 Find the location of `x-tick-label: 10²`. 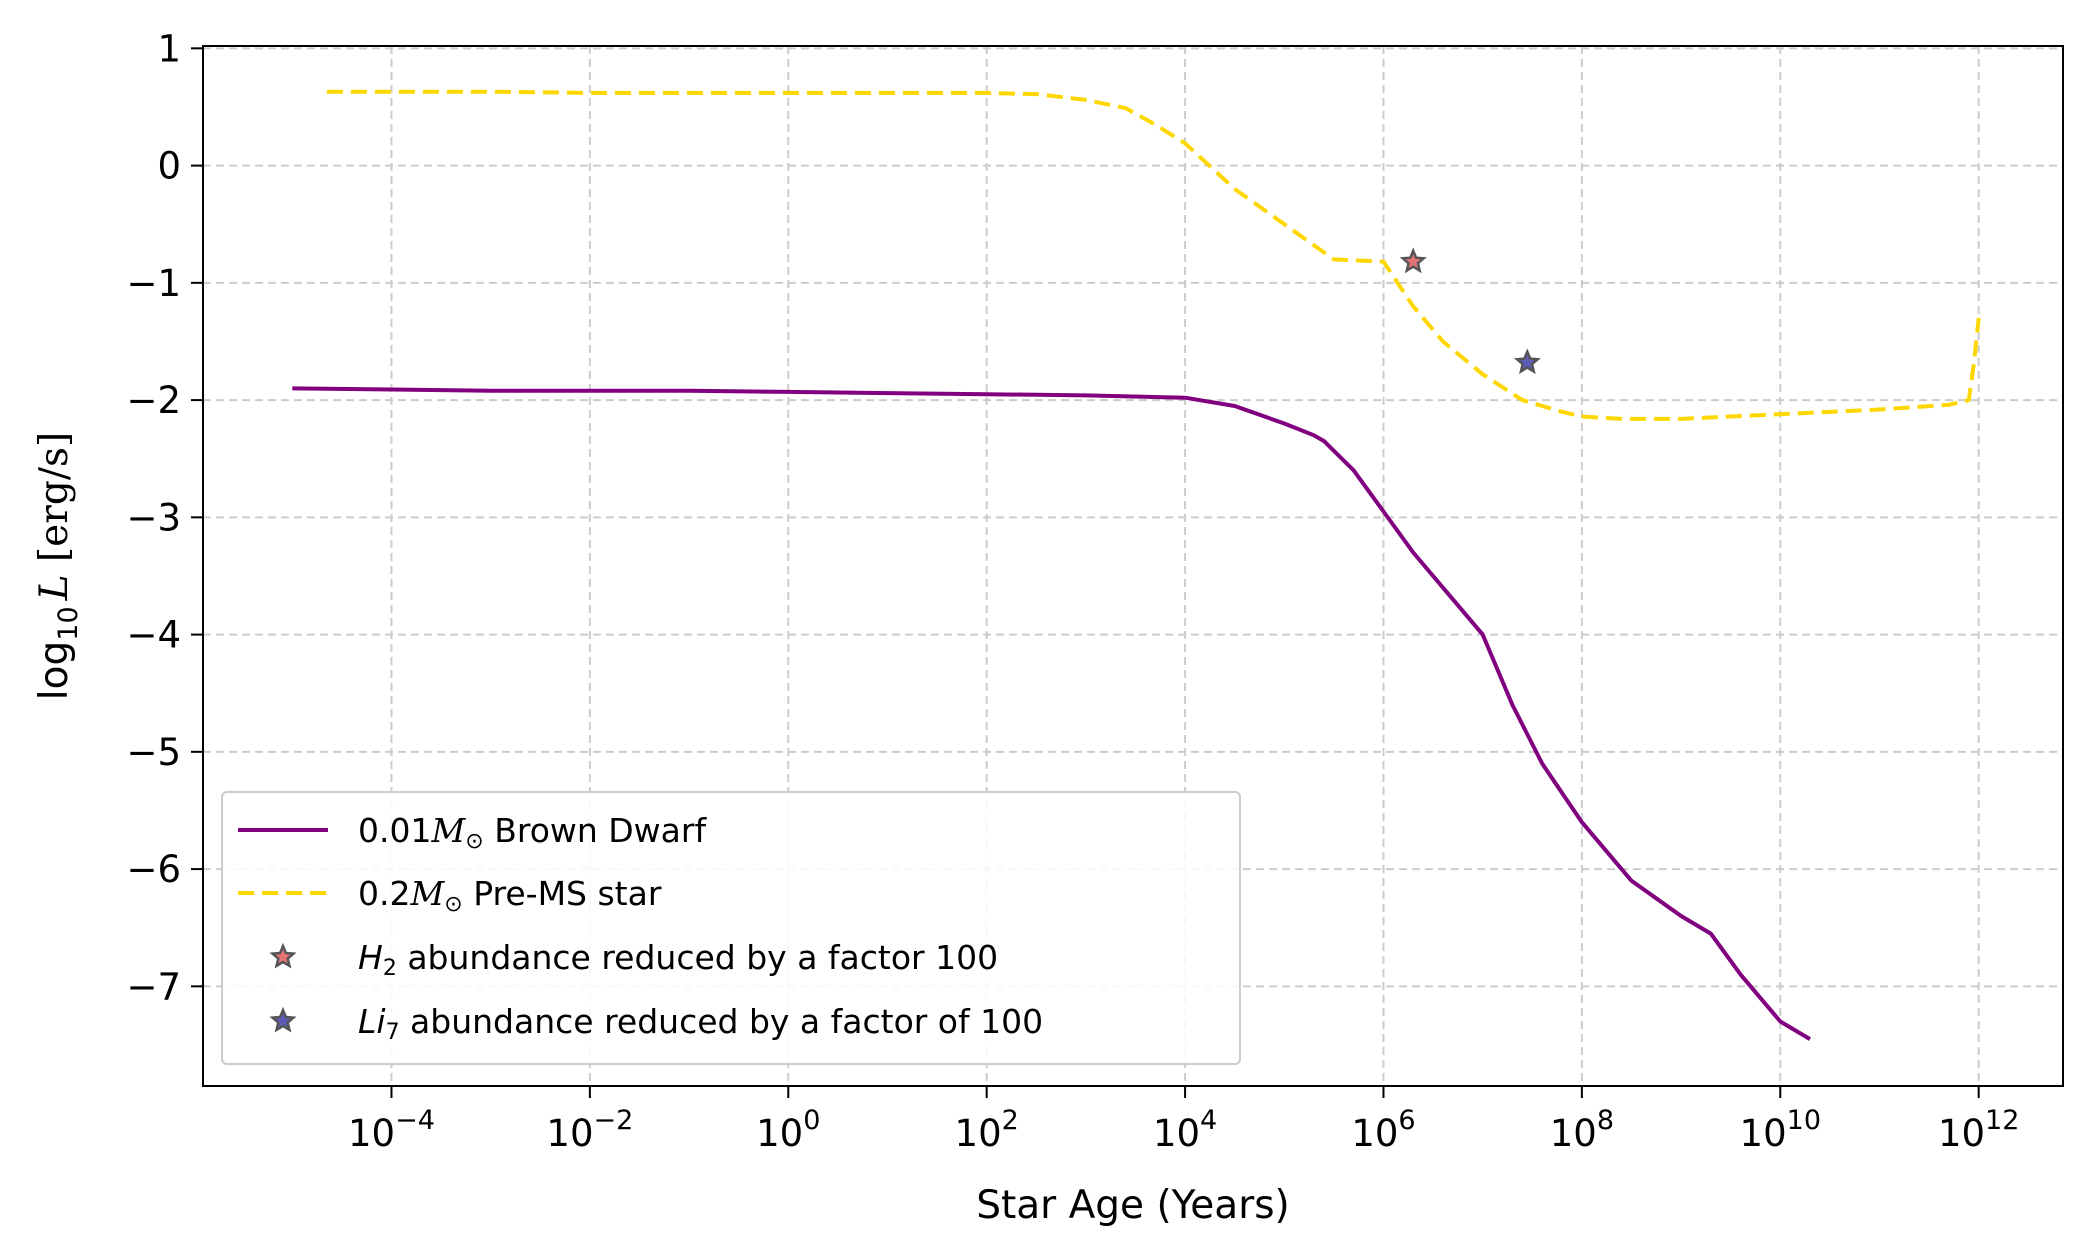

x-tick-label: 10² is located at coordinates (987, 1130).